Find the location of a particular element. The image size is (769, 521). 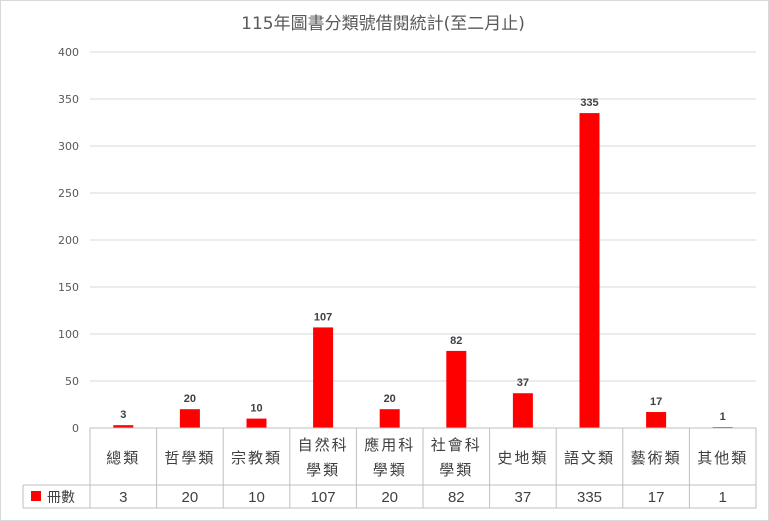

category-label: 其他類 is located at coordinates (722, 458).